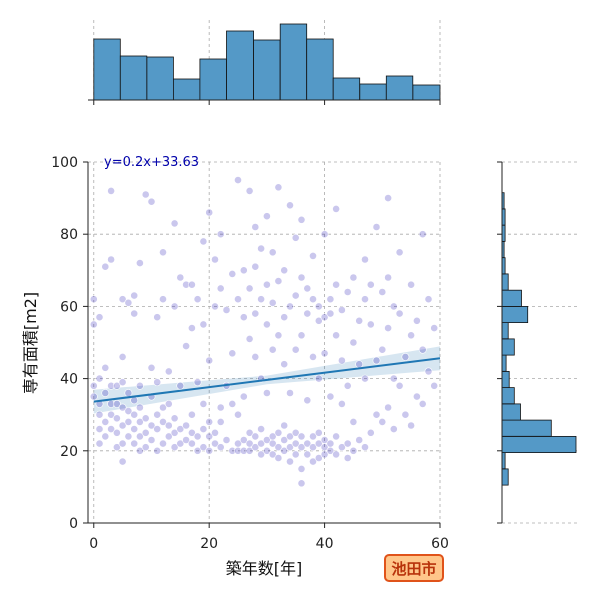 Image resolution: width=600 pixels, height=600 pixels. Describe the element at coordinates (537, 342) in the screenshot. I see `marginal-y-histogram` at that location.